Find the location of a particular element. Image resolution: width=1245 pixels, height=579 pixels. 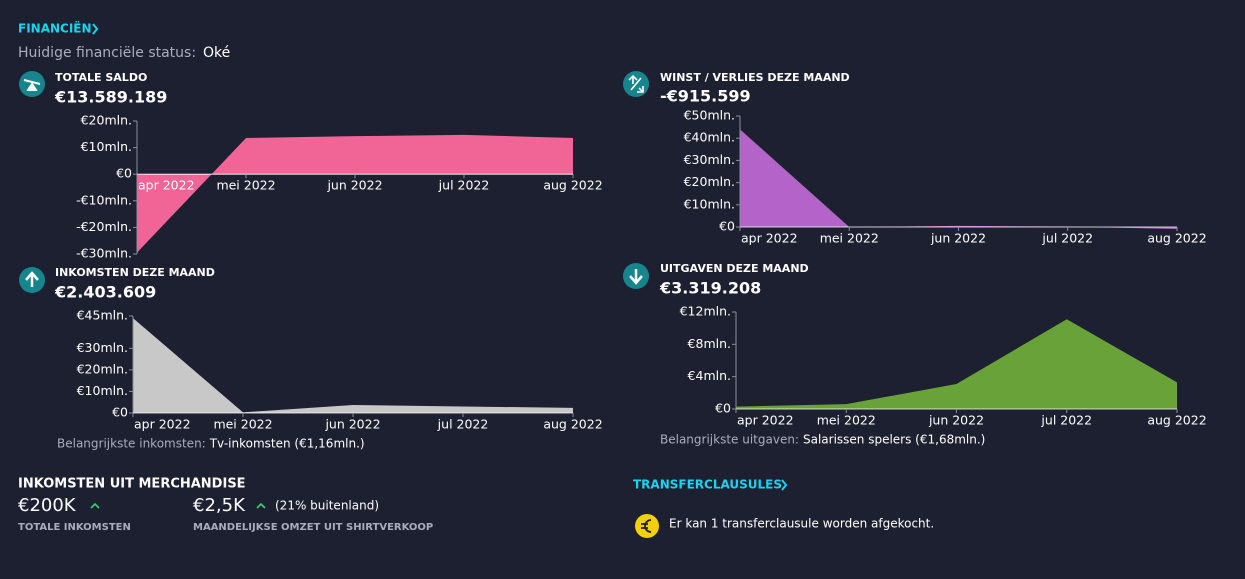

transfer-title: TRANSFERCLAUSULES is located at coordinates (707, 485).